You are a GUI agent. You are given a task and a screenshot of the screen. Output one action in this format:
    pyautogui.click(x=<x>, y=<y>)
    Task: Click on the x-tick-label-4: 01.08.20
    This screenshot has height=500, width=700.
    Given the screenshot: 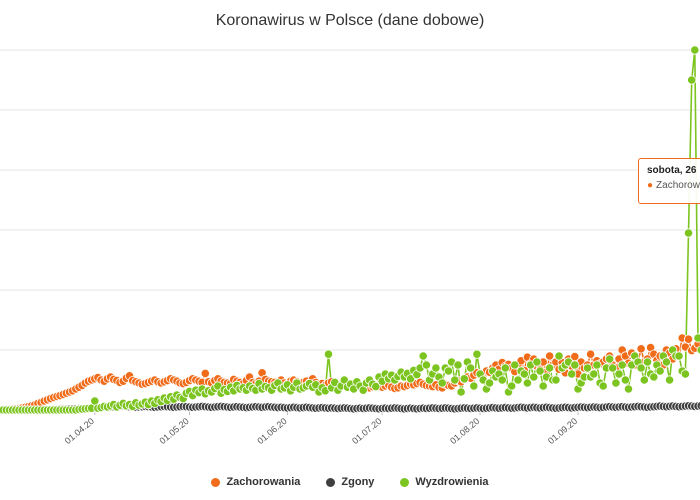 What is the action you would take?
    pyautogui.click(x=464, y=431)
    